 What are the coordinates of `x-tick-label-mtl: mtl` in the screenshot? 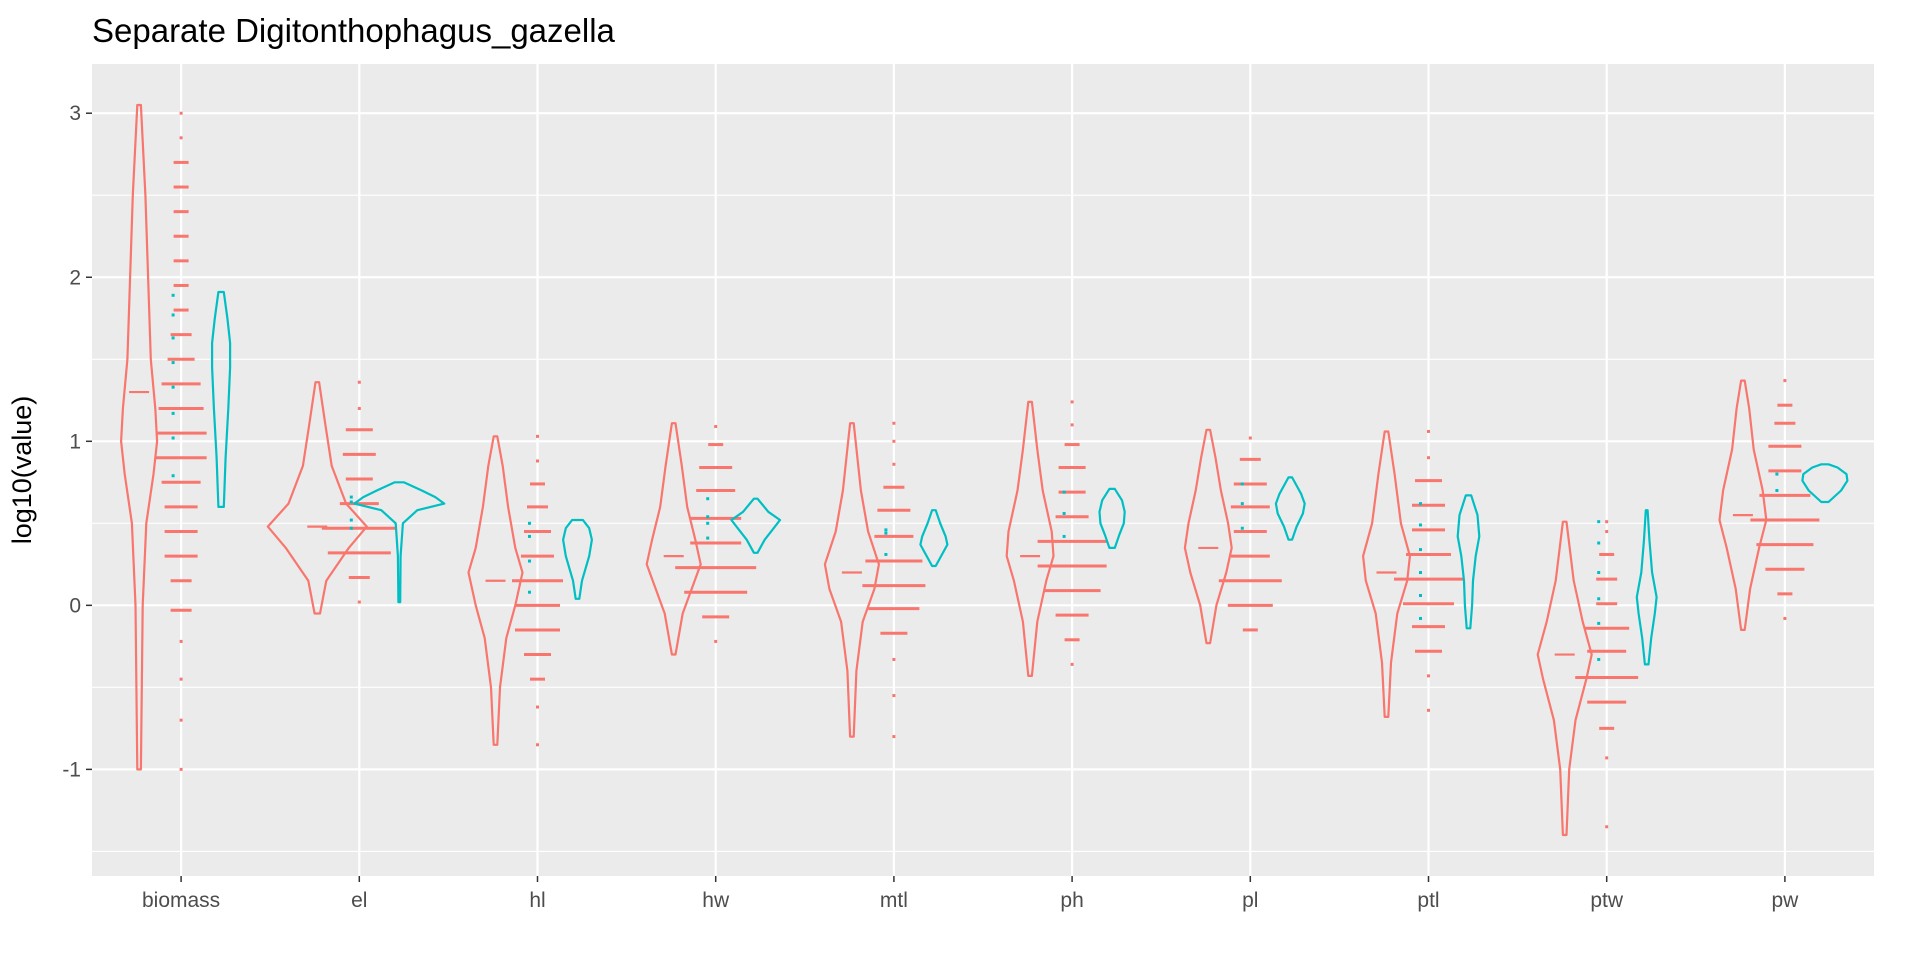 It's located at (894, 900).